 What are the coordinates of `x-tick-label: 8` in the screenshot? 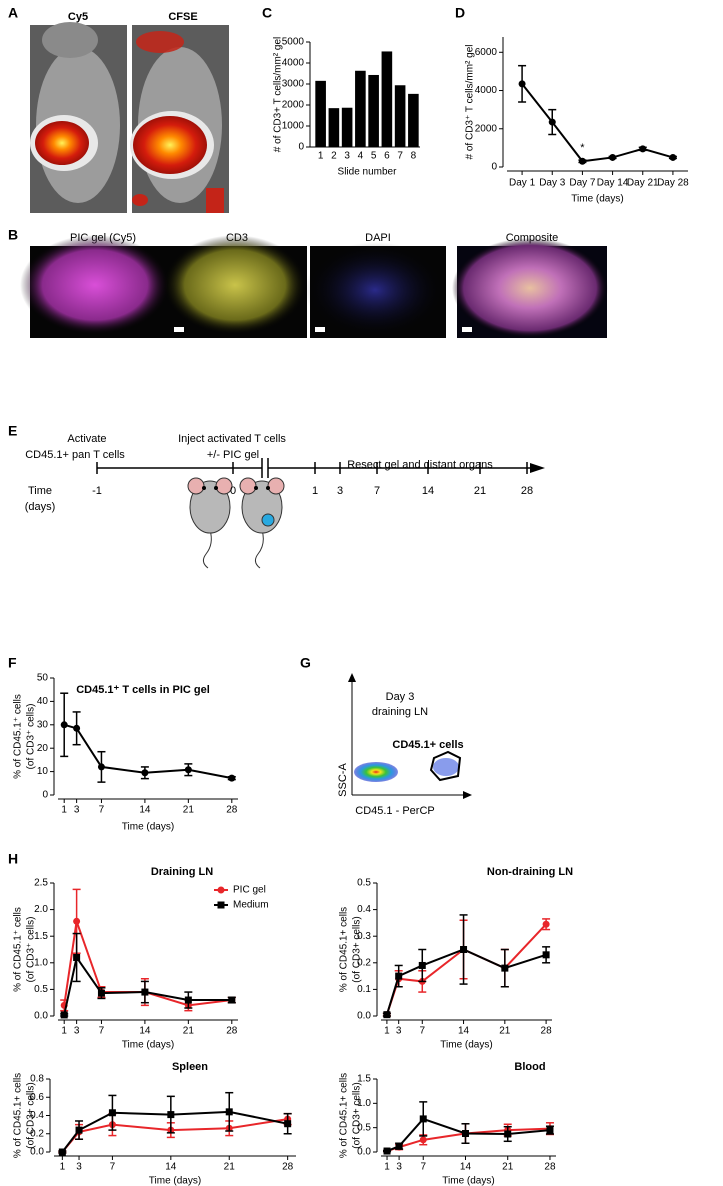 It's located at (414, 156).